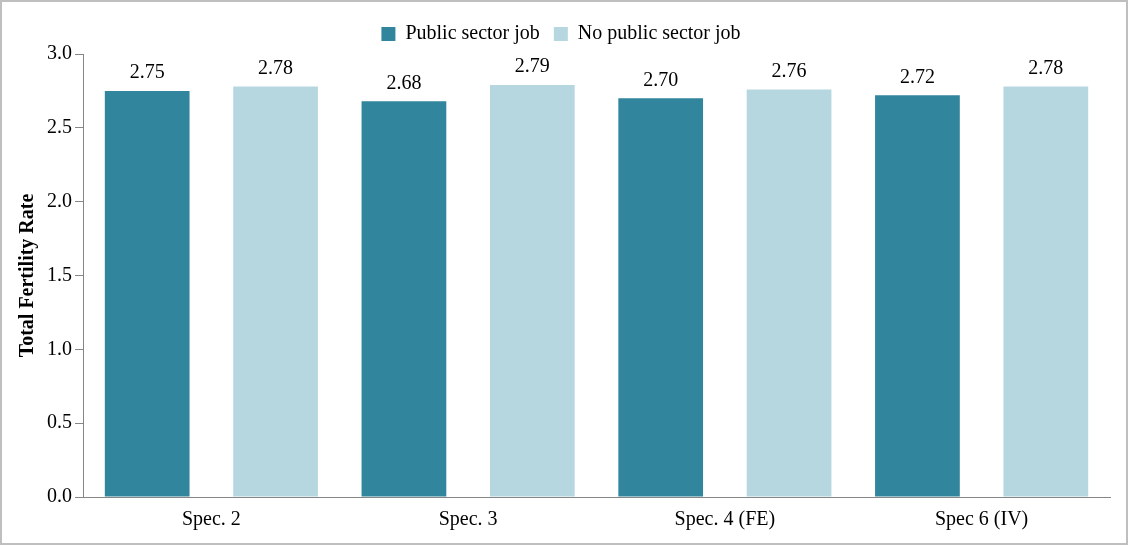  What do you see at coordinates (404, 81) in the screenshot?
I see `data-label: 2.68` at bounding box center [404, 81].